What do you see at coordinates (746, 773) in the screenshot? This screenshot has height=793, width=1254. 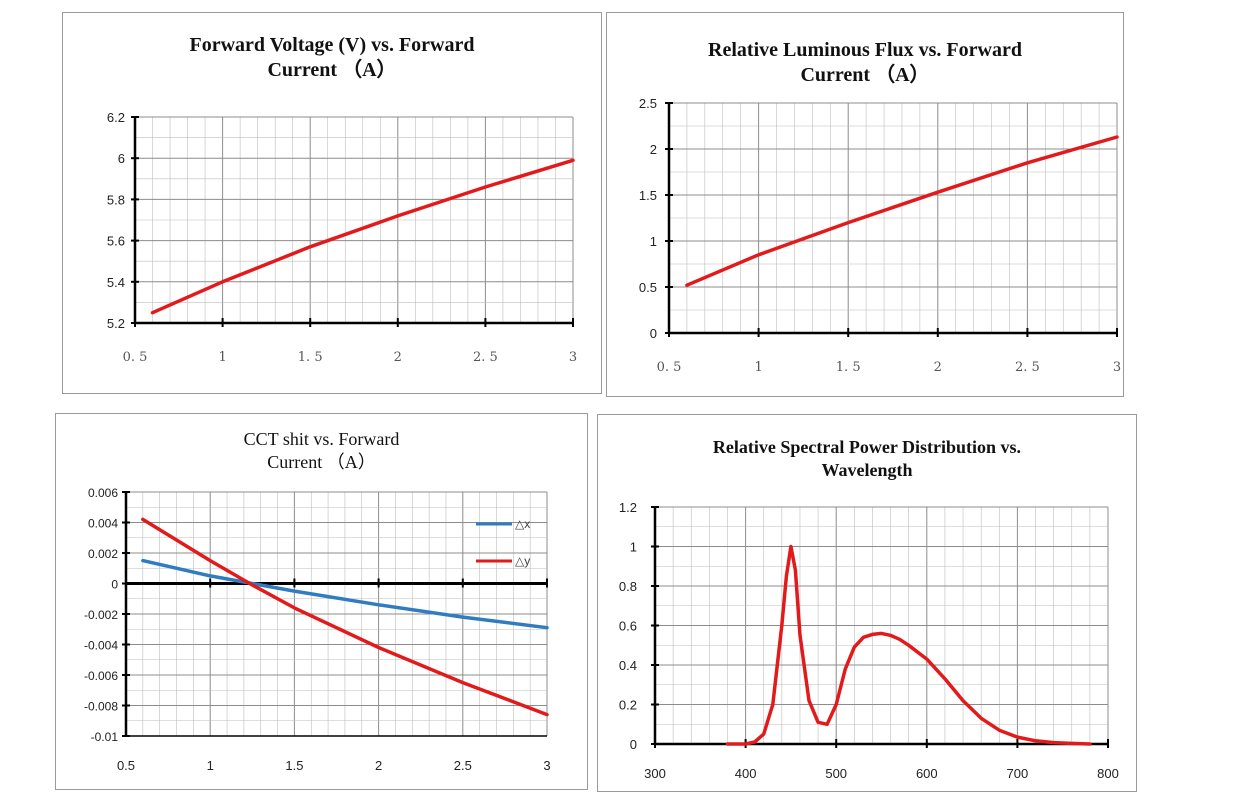 I see `x-tick-label: 400` at bounding box center [746, 773].